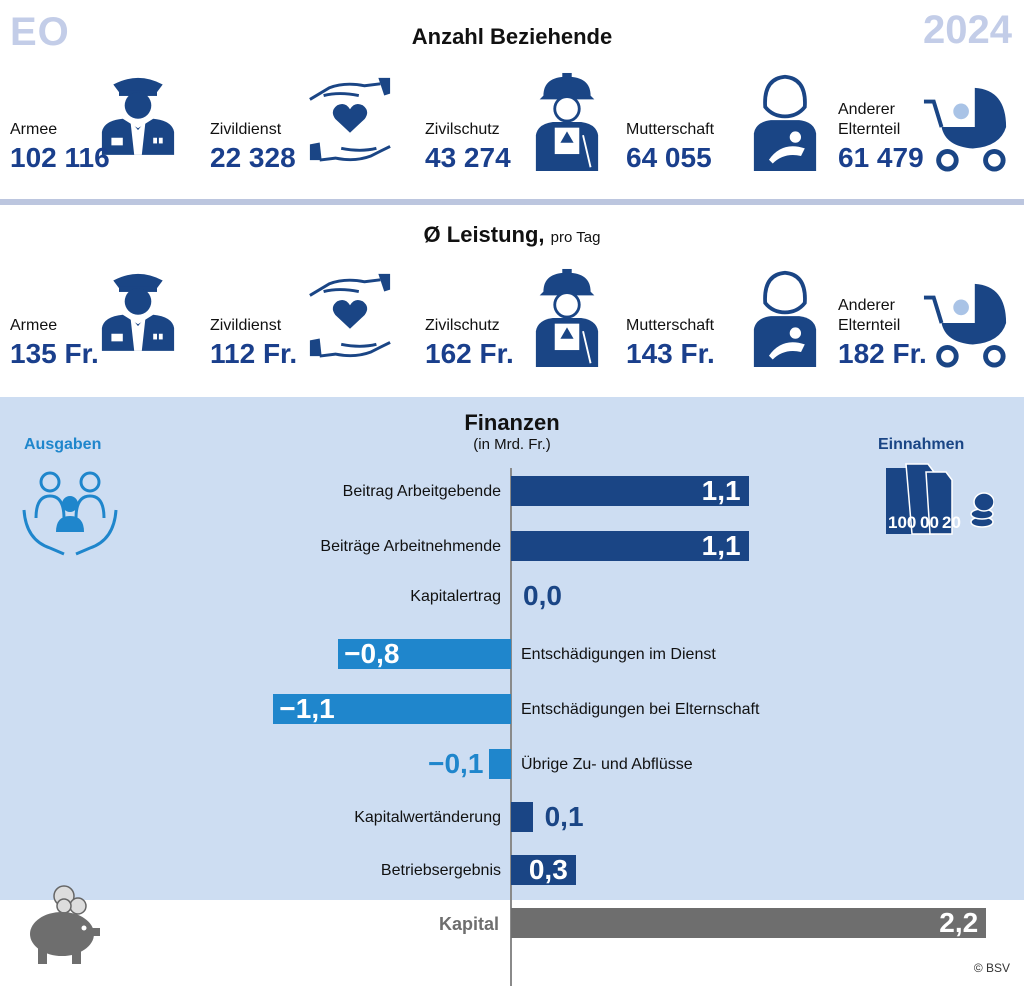 The image size is (1024, 987). Describe the element at coordinates (469, 353) in the screenshot. I see `benefit-value: 162 Fr.` at that location.